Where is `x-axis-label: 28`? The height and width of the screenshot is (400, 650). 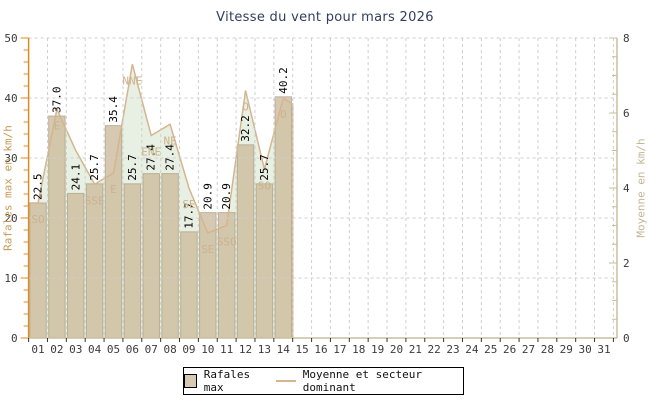
x-axis-label: 28 is located at coordinates (547, 349).